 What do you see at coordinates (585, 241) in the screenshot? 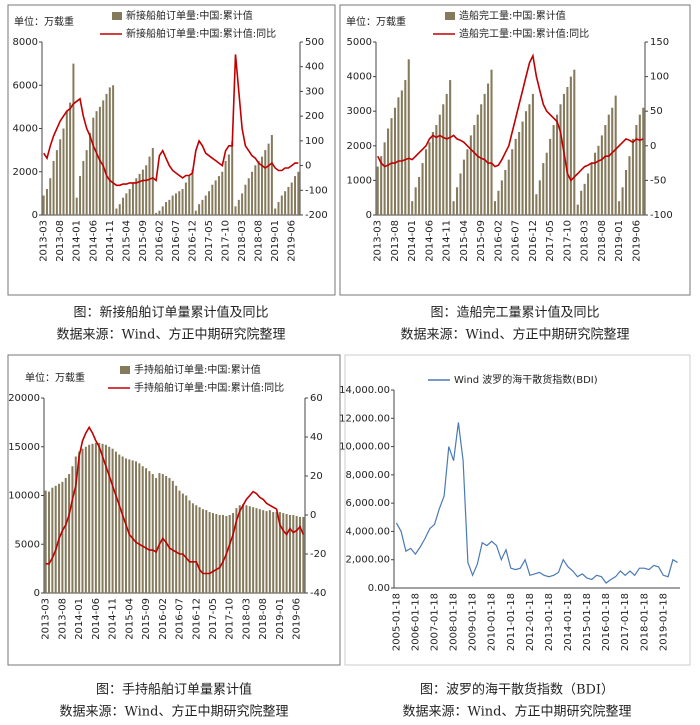
I see `x-tick-label: 2018-03` at bounding box center [585, 241].